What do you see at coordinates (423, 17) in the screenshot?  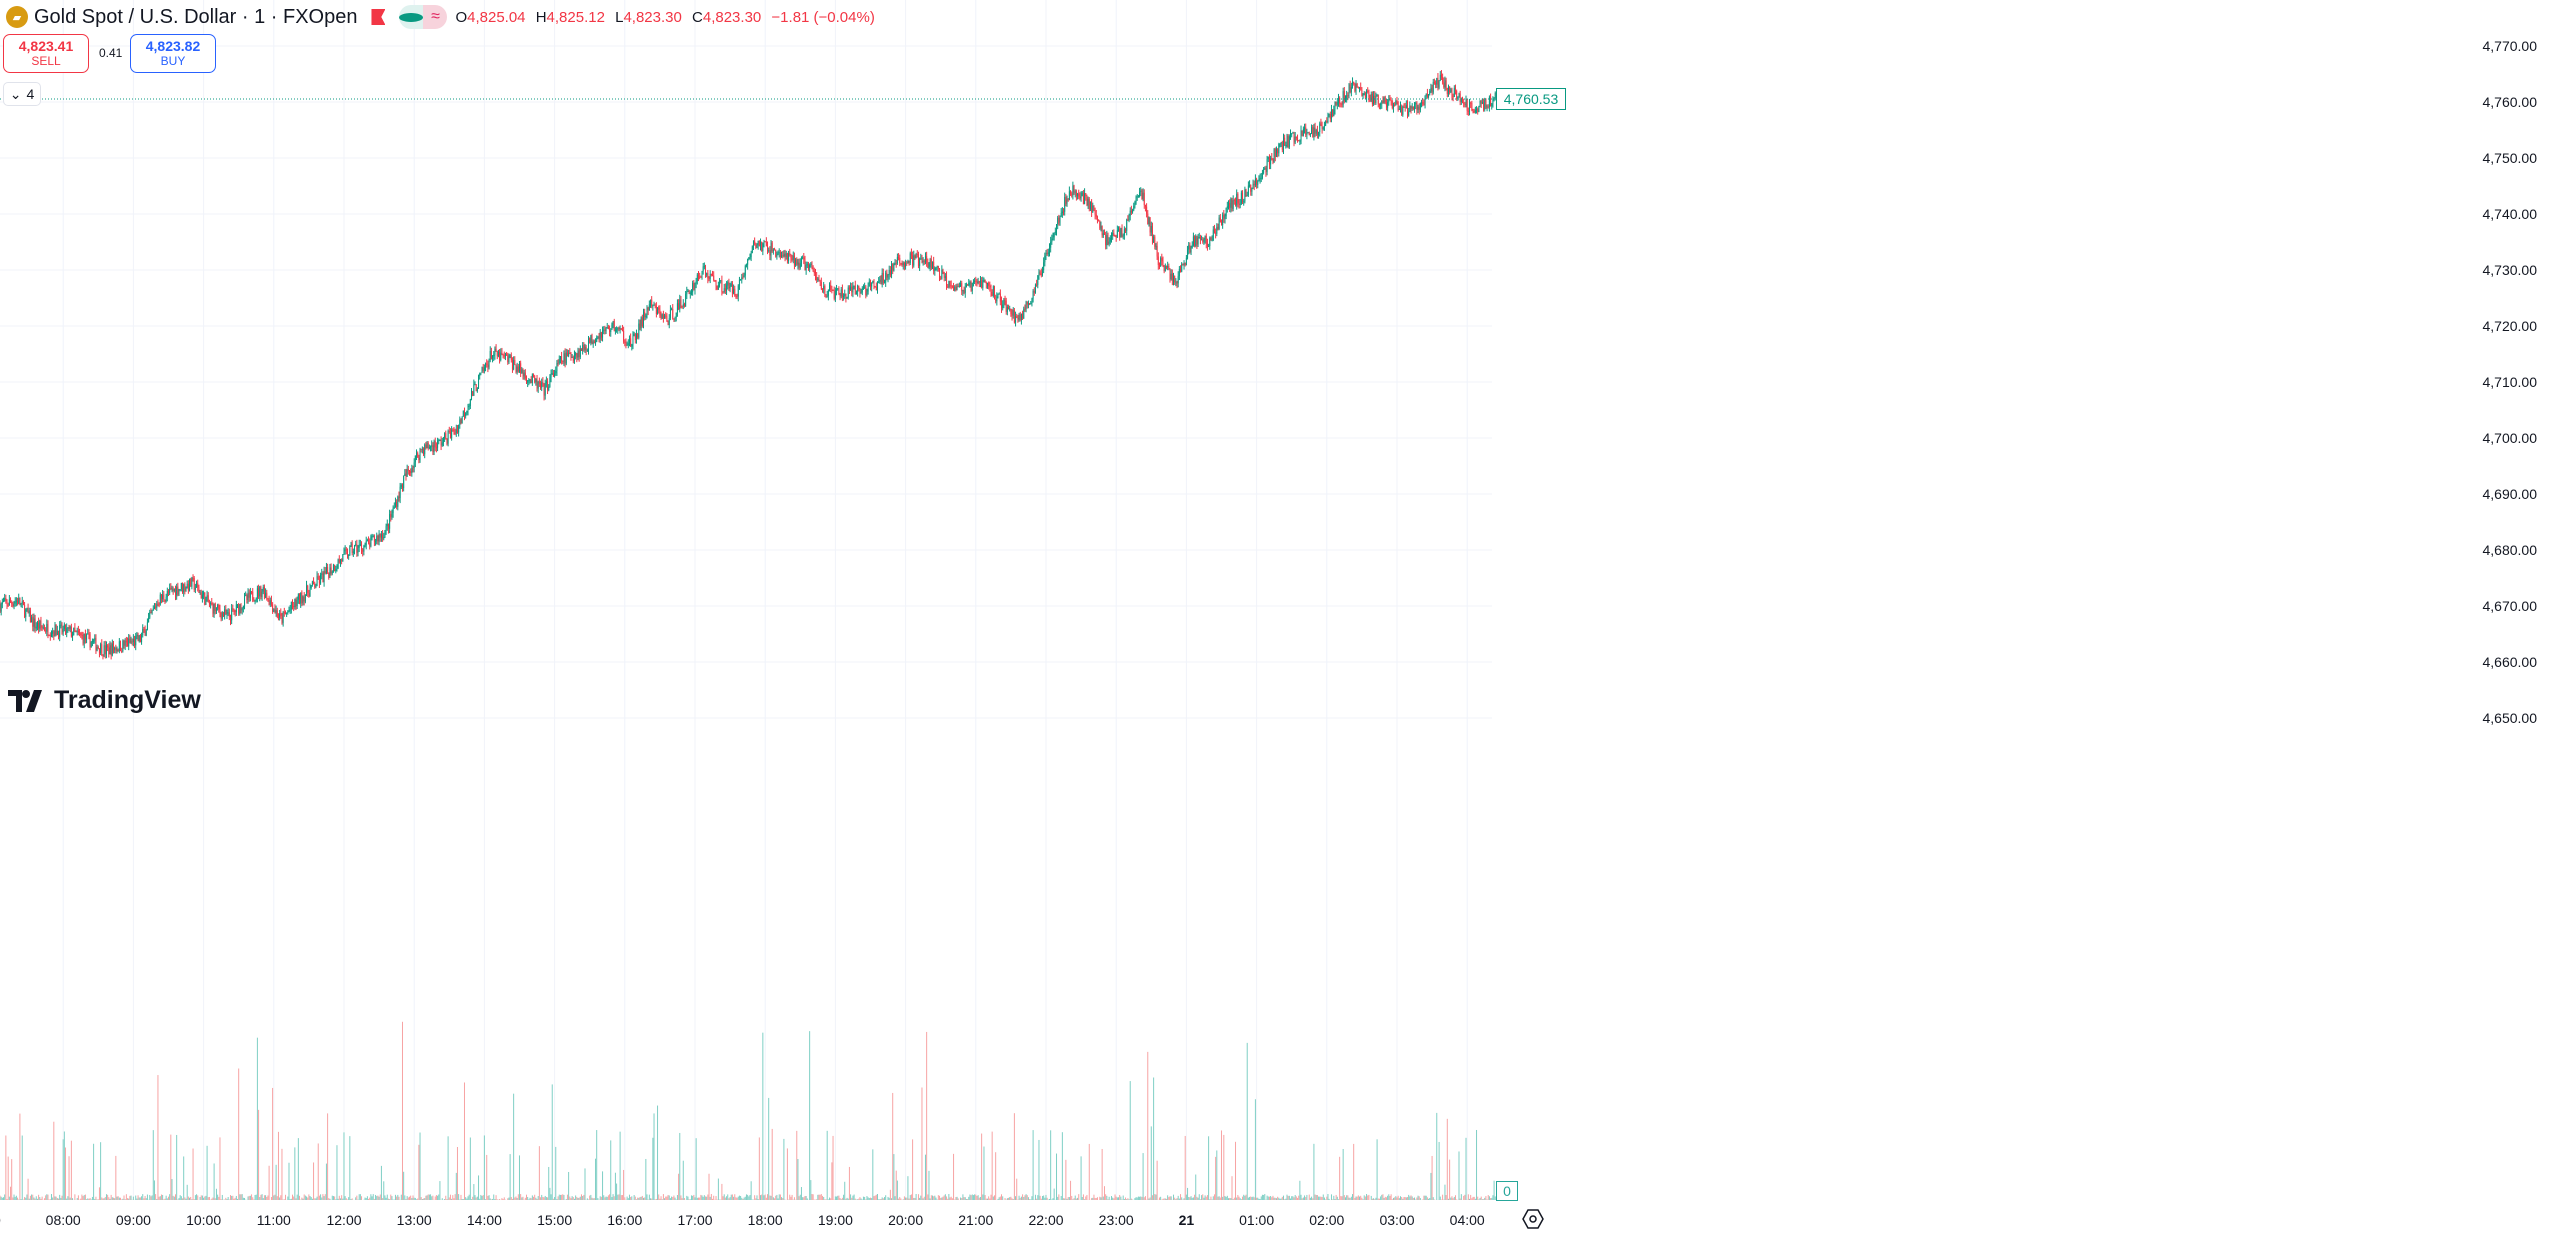 I see `market-status-pill: ≈` at bounding box center [423, 17].